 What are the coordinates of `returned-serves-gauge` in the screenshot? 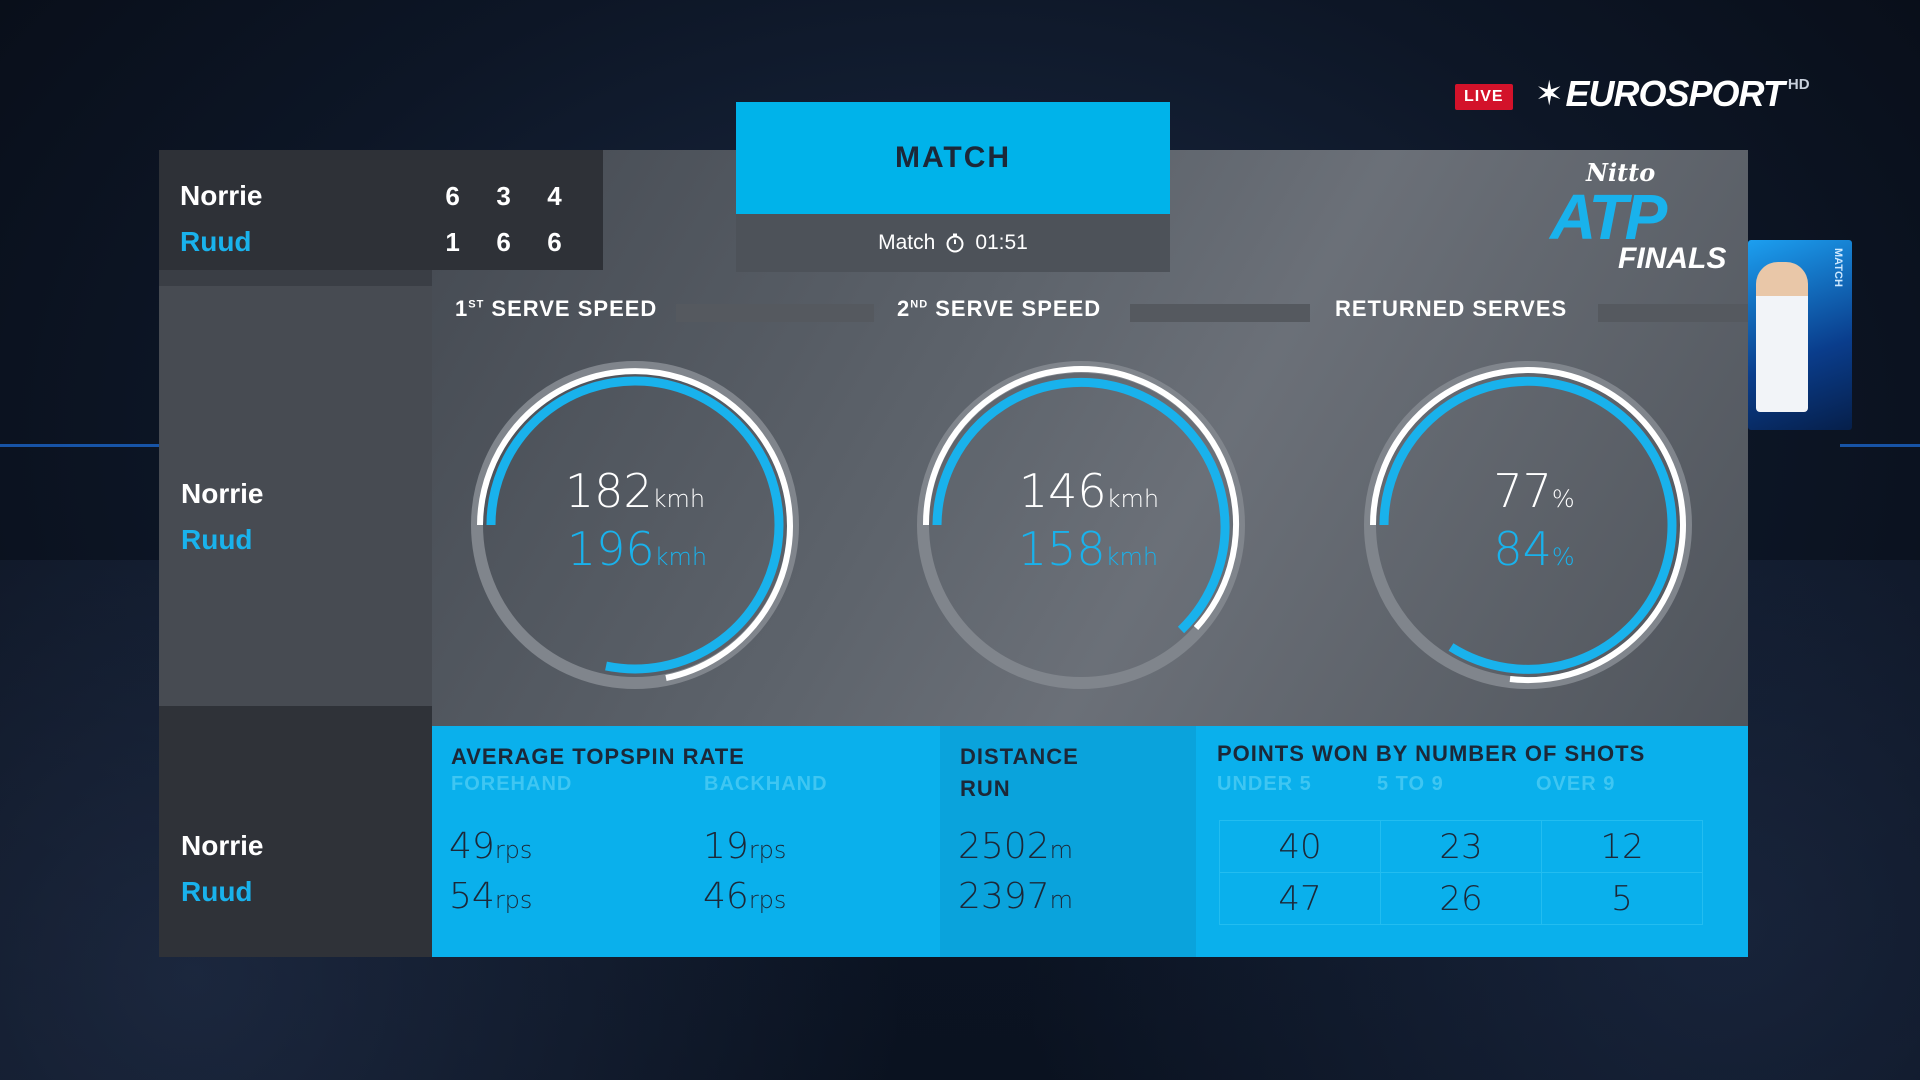 It's located at (1528, 525).